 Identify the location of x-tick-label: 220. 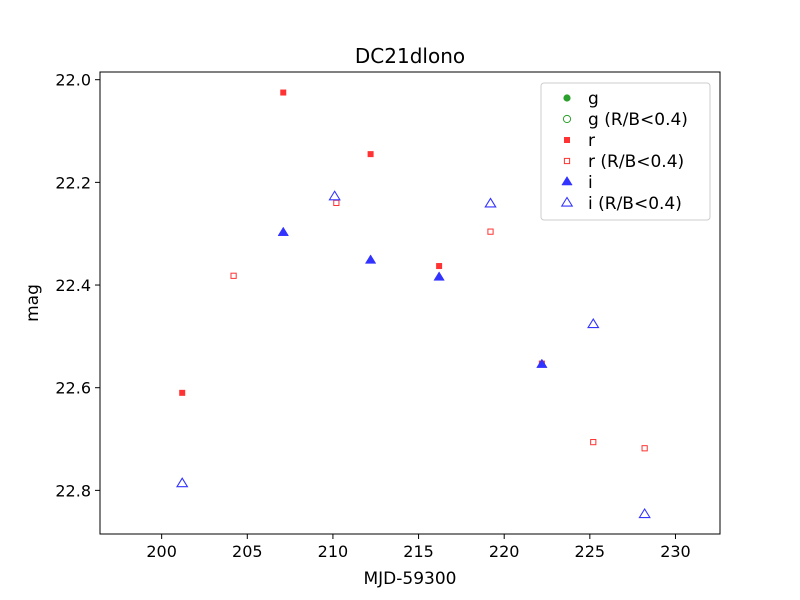
(504, 551).